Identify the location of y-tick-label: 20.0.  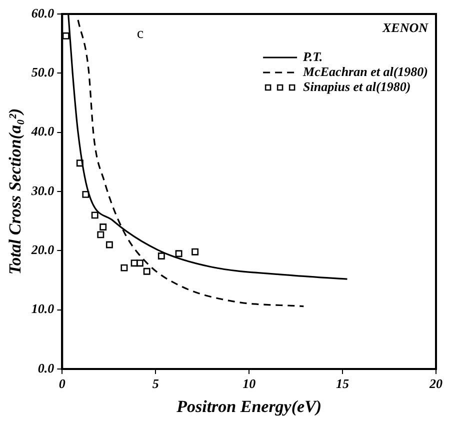
(42, 250).